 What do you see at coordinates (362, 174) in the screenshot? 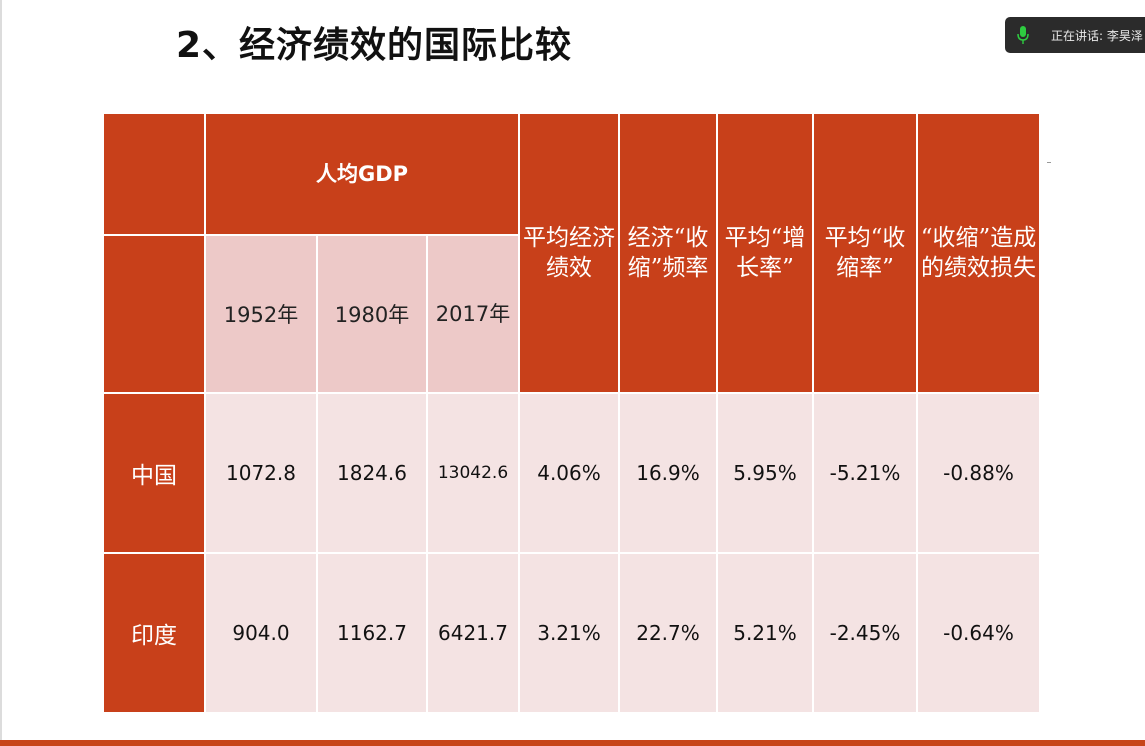
I see `gdp-header: 人均GDP` at bounding box center [362, 174].